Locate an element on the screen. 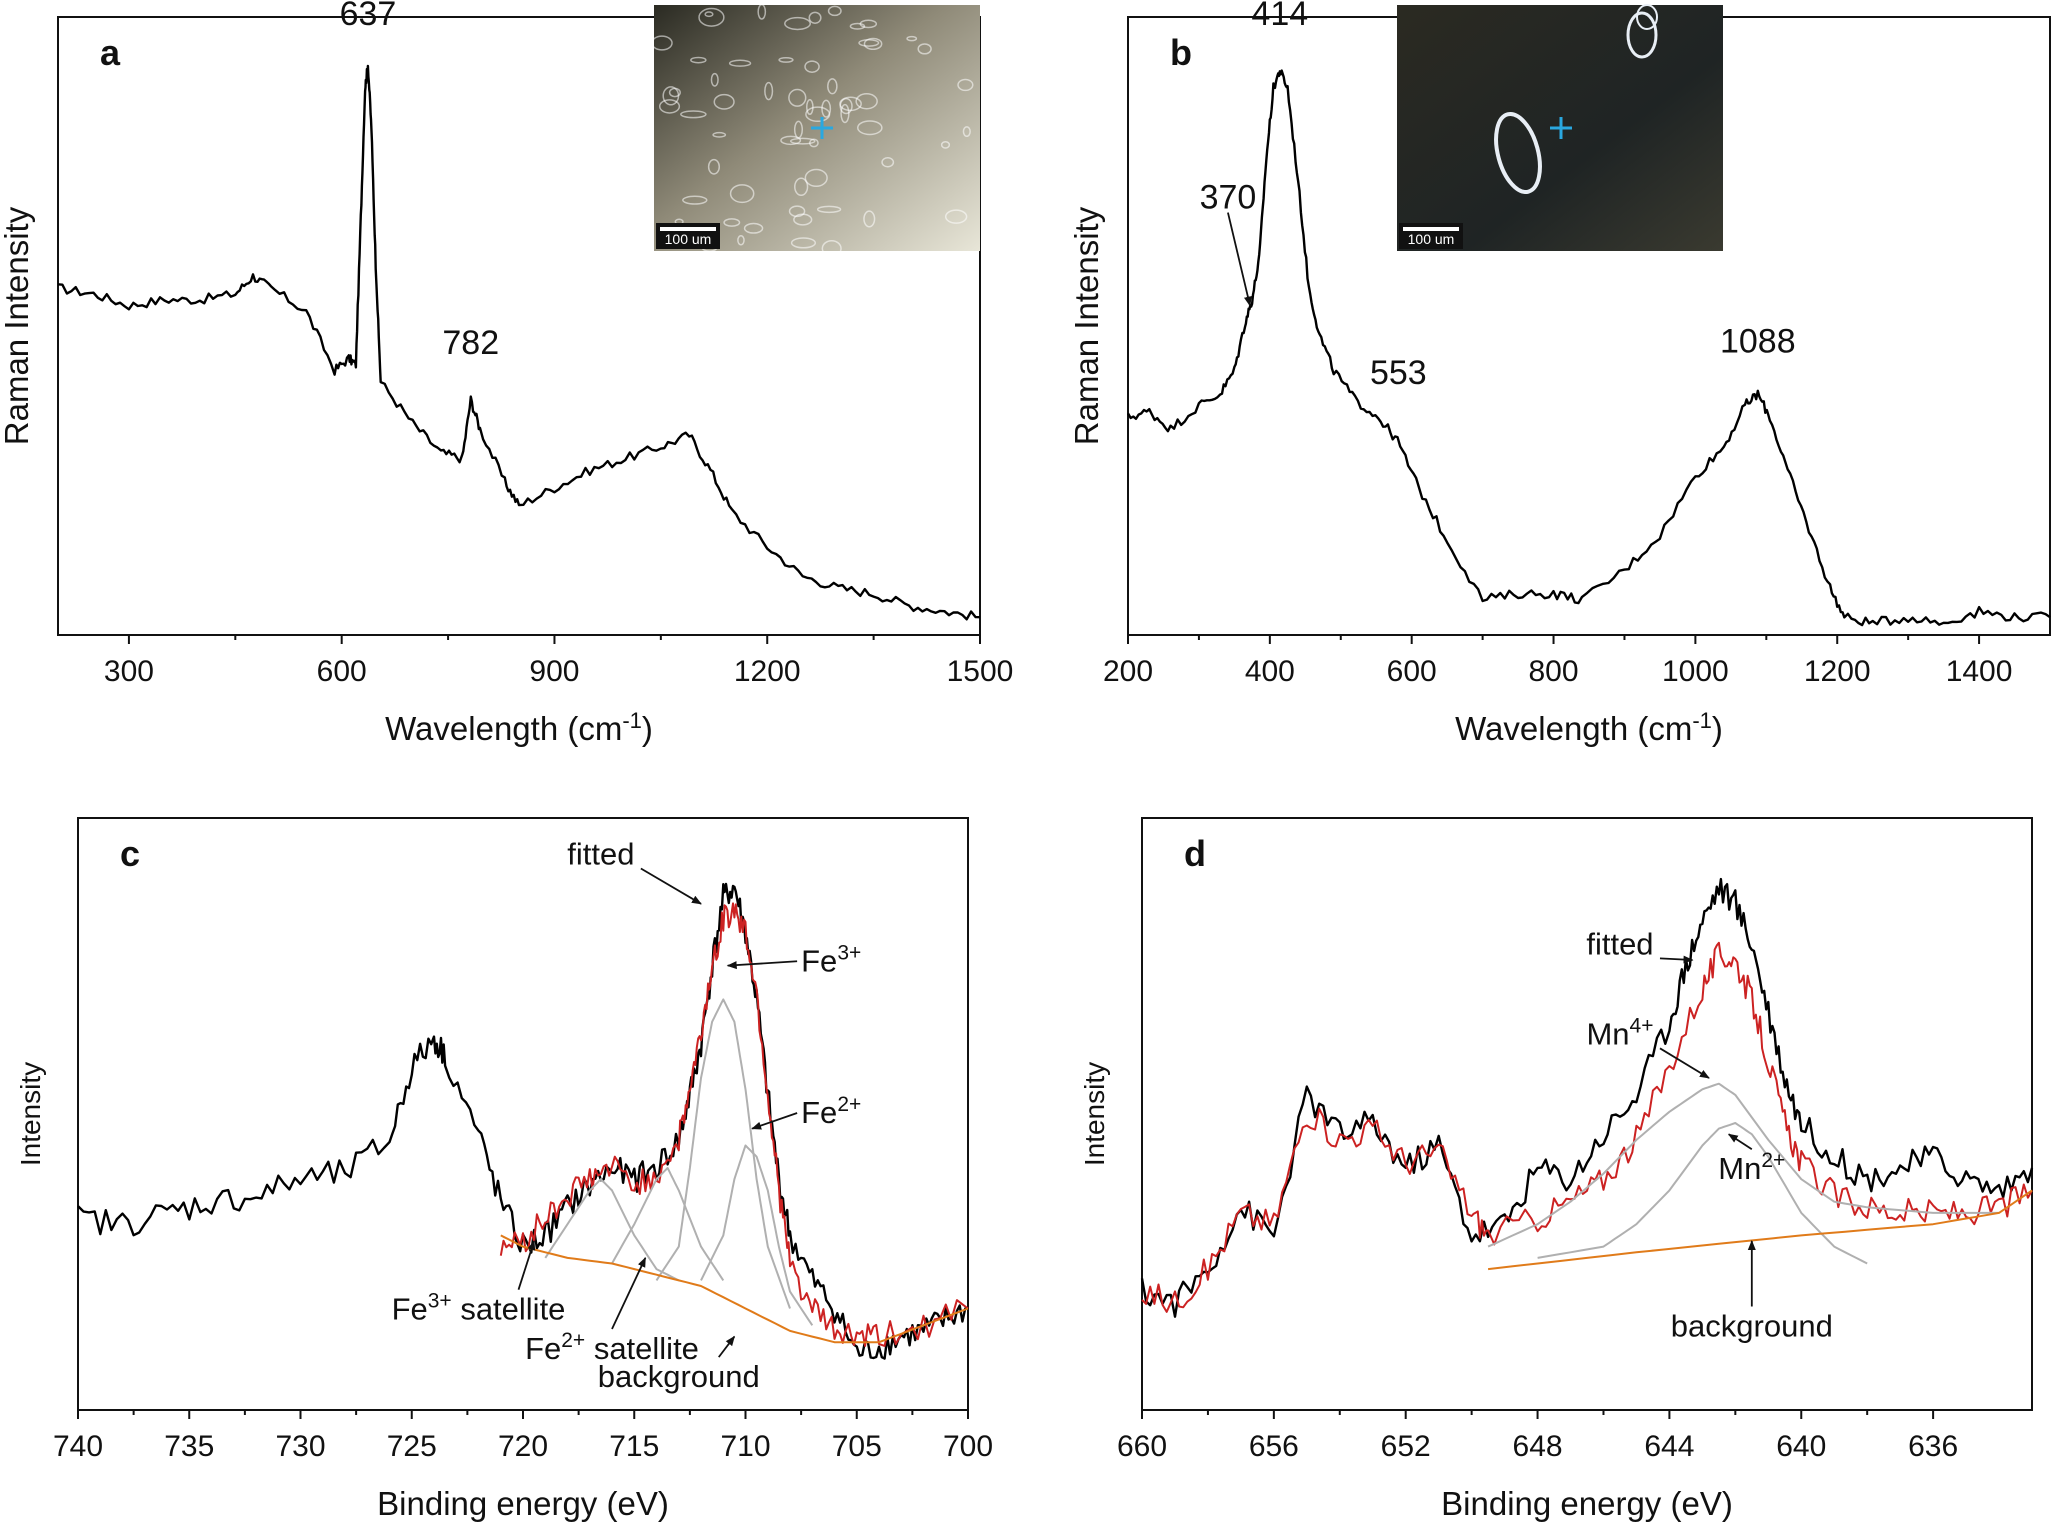 The image size is (2056, 1533). x-tick-label: 715 is located at coordinates (634, 1446).